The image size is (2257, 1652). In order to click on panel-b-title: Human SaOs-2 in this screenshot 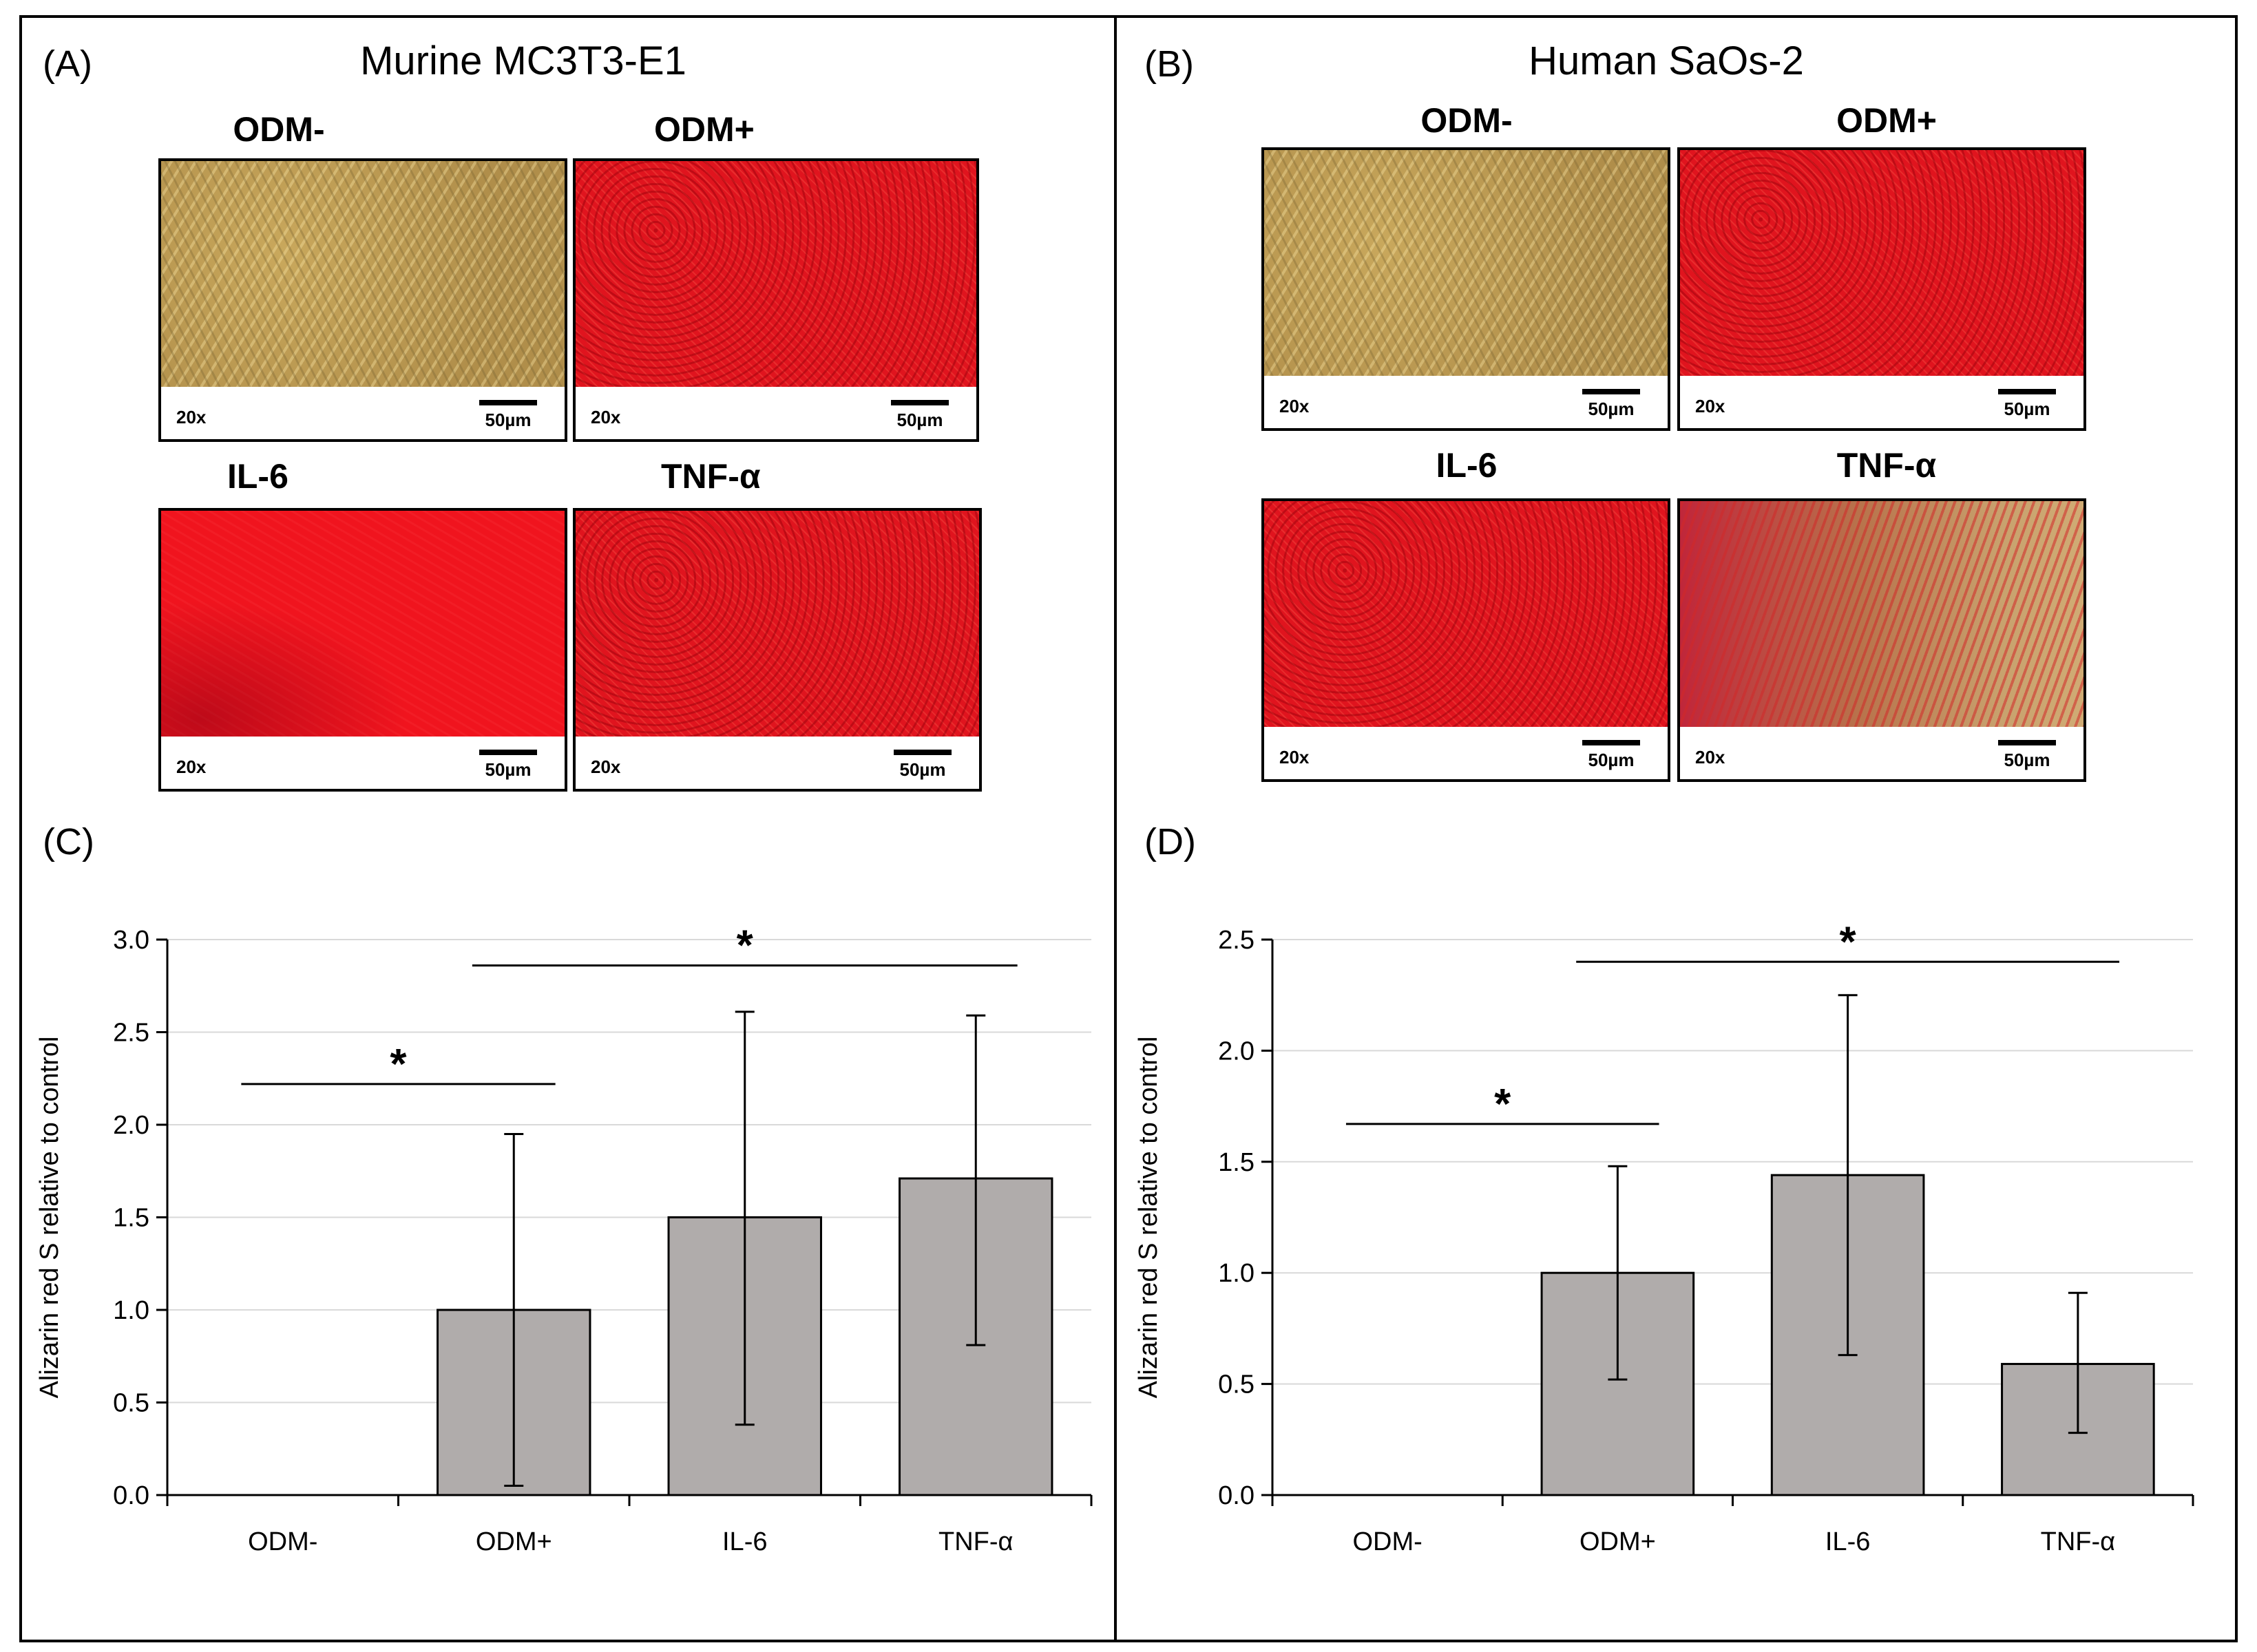, I will do `click(1667, 61)`.